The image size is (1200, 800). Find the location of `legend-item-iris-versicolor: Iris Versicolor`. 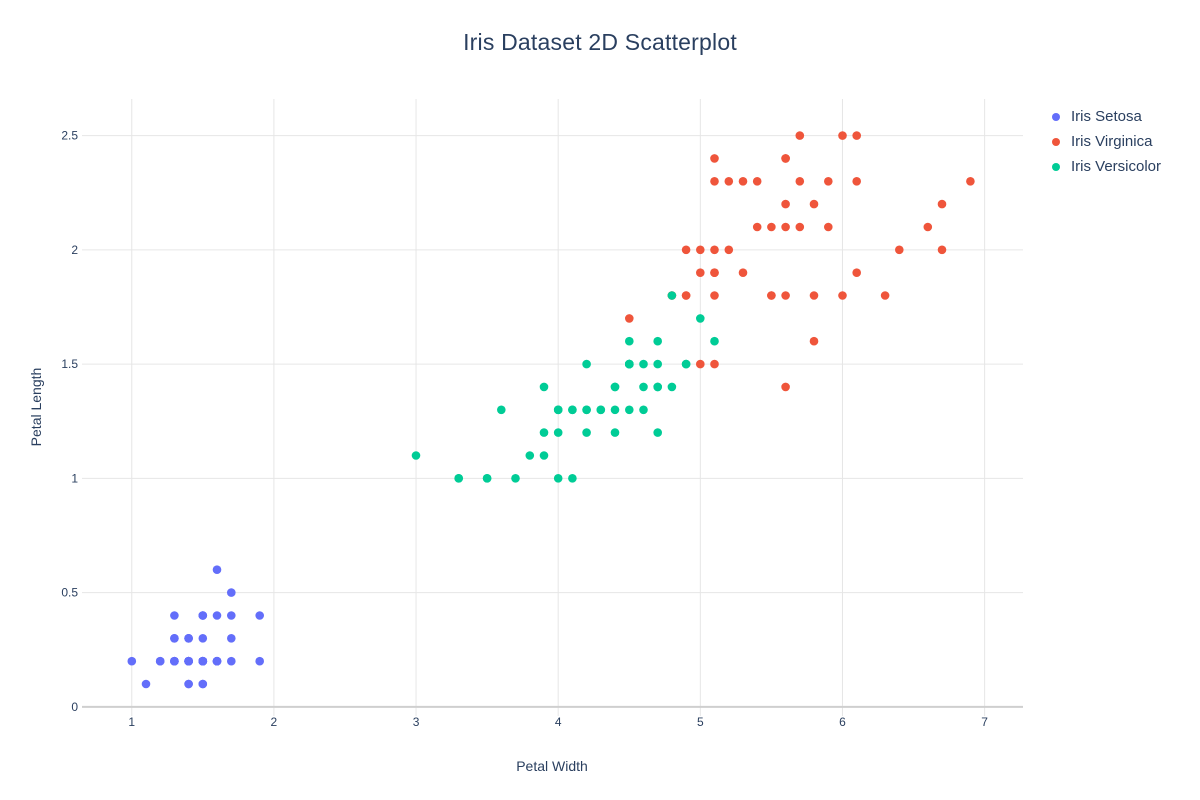

legend-item-iris-versicolor: Iris Versicolor is located at coordinates (1106, 166).